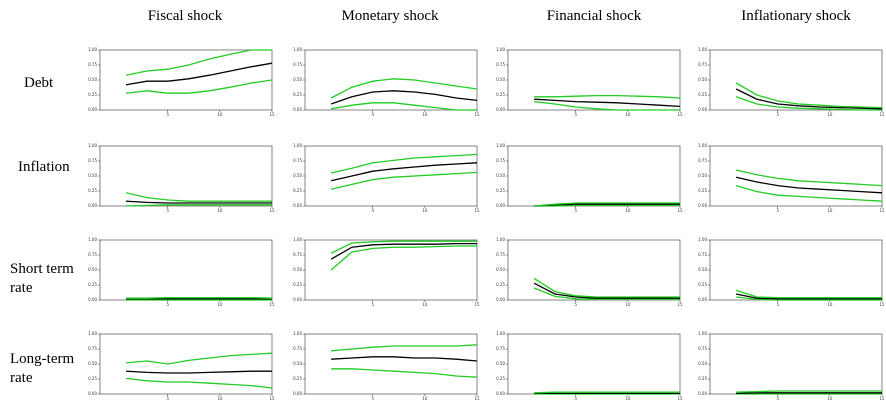 This screenshot has width=886, height=407. What do you see at coordinates (796, 16) in the screenshot?
I see `column-title: Inflationary shock` at bounding box center [796, 16].